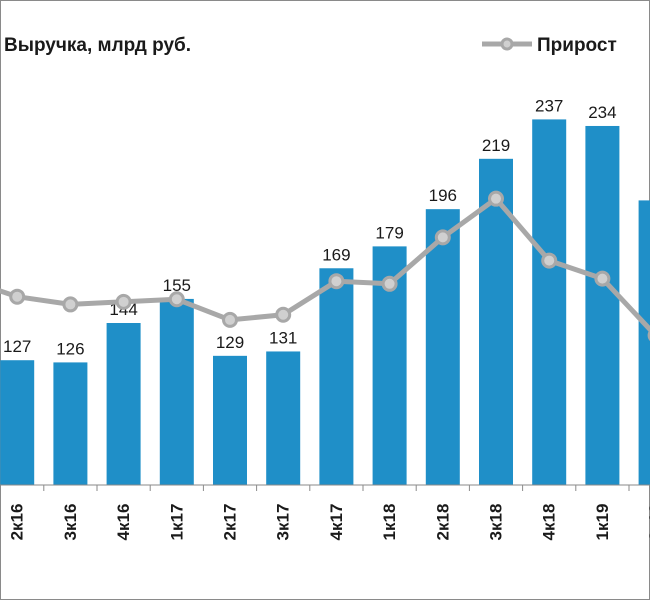 Image resolution: width=650 pixels, height=600 pixels. What do you see at coordinates (549, 302) in the screenshot?
I see `bar-4к18` at bounding box center [549, 302].